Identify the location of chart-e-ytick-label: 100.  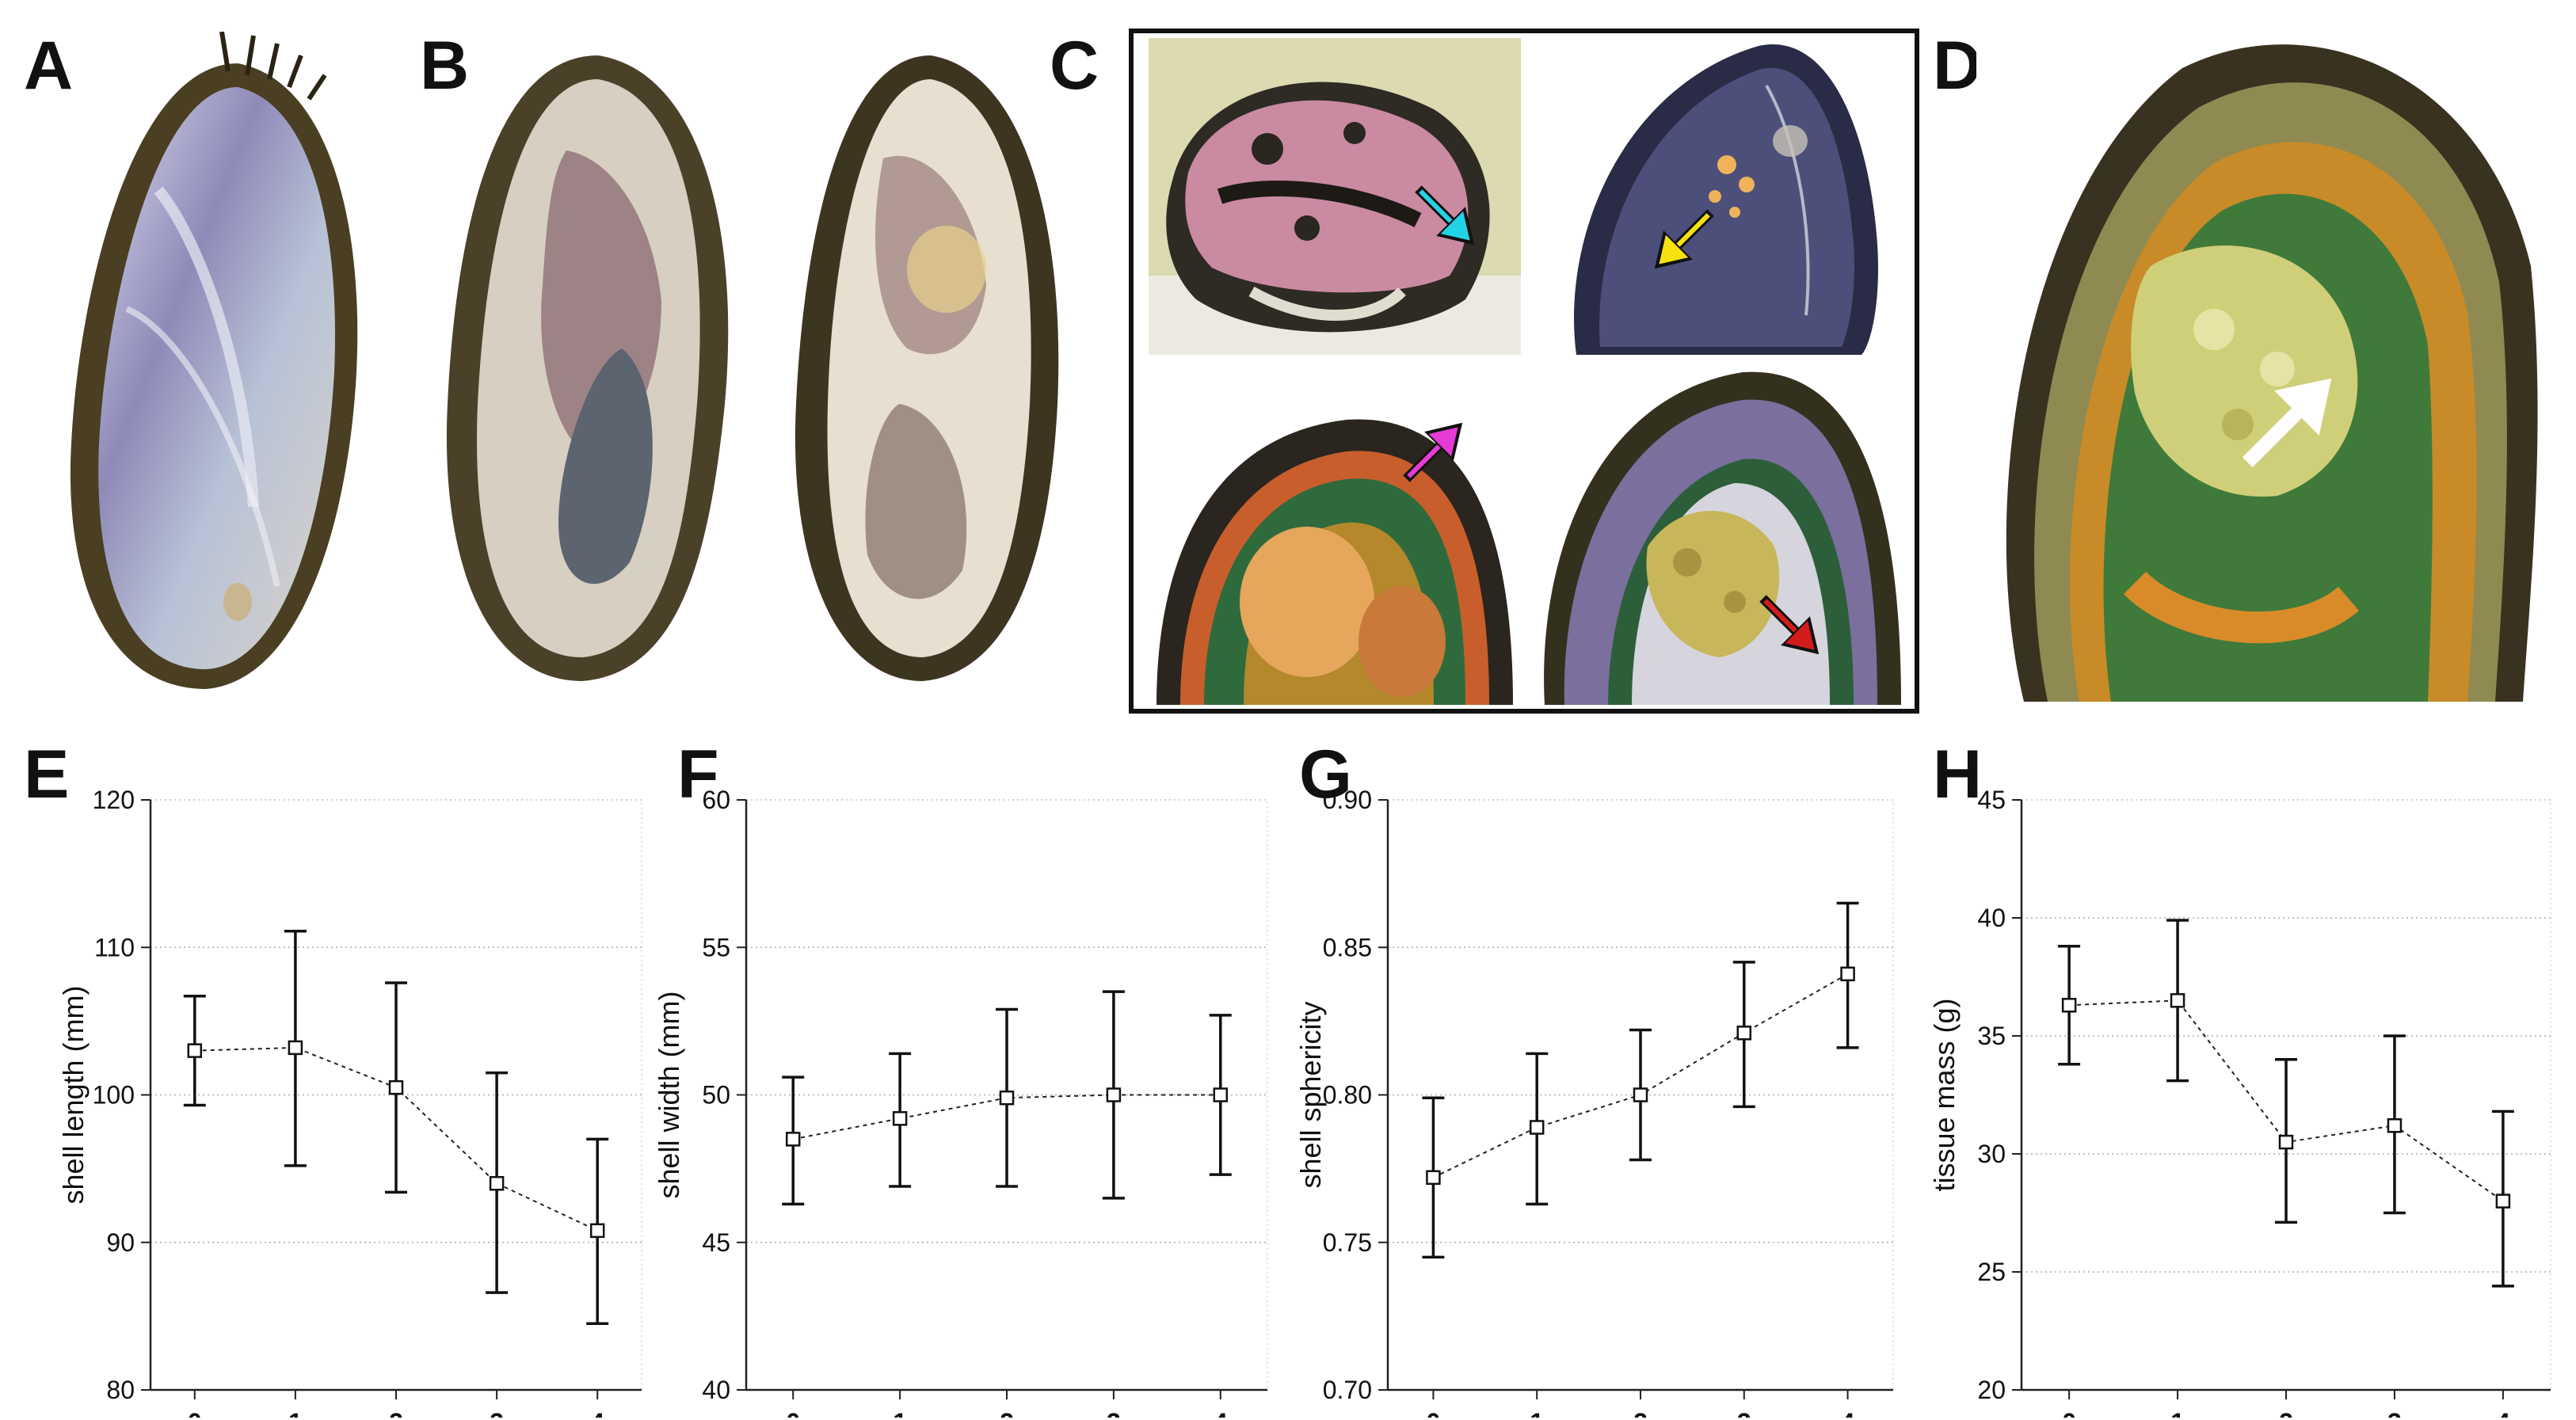
(114, 1095).